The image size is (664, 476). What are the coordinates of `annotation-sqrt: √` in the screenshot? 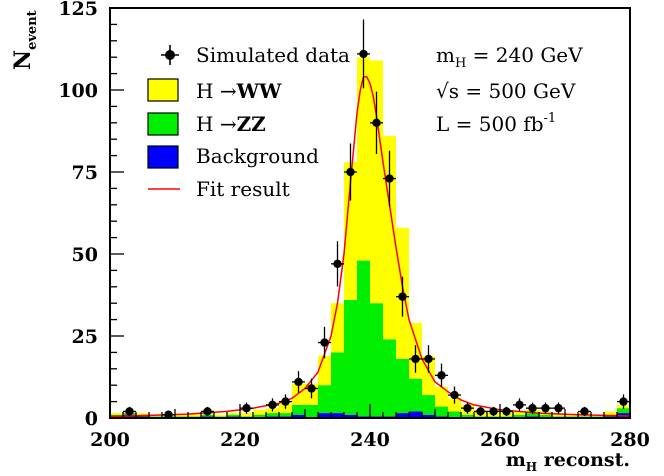 It's located at (442, 91).